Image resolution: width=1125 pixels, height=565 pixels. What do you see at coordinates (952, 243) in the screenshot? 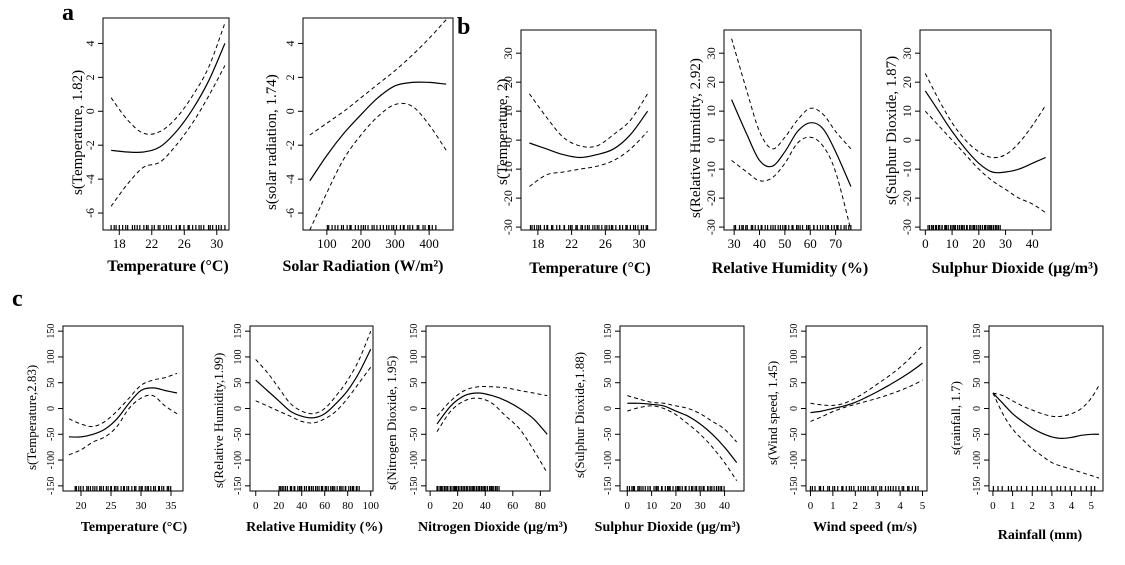
I see `x-tick-label: 10` at bounding box center [952, 243].